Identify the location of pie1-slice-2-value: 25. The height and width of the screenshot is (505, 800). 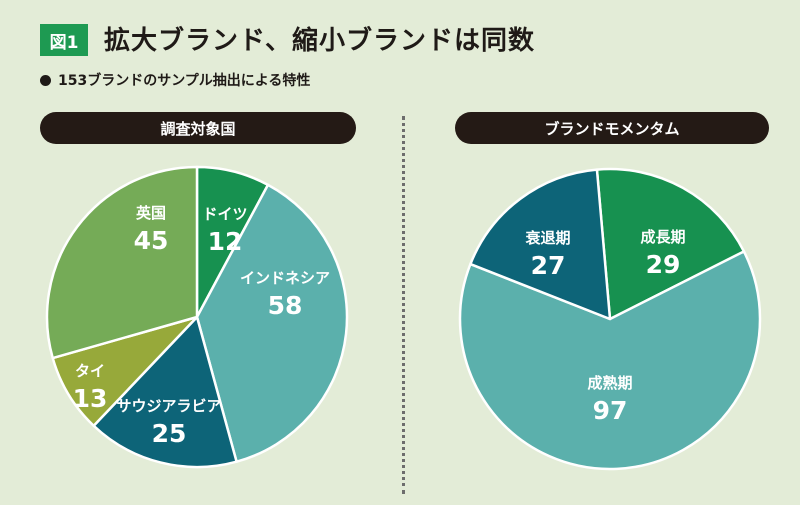
(169, 433).